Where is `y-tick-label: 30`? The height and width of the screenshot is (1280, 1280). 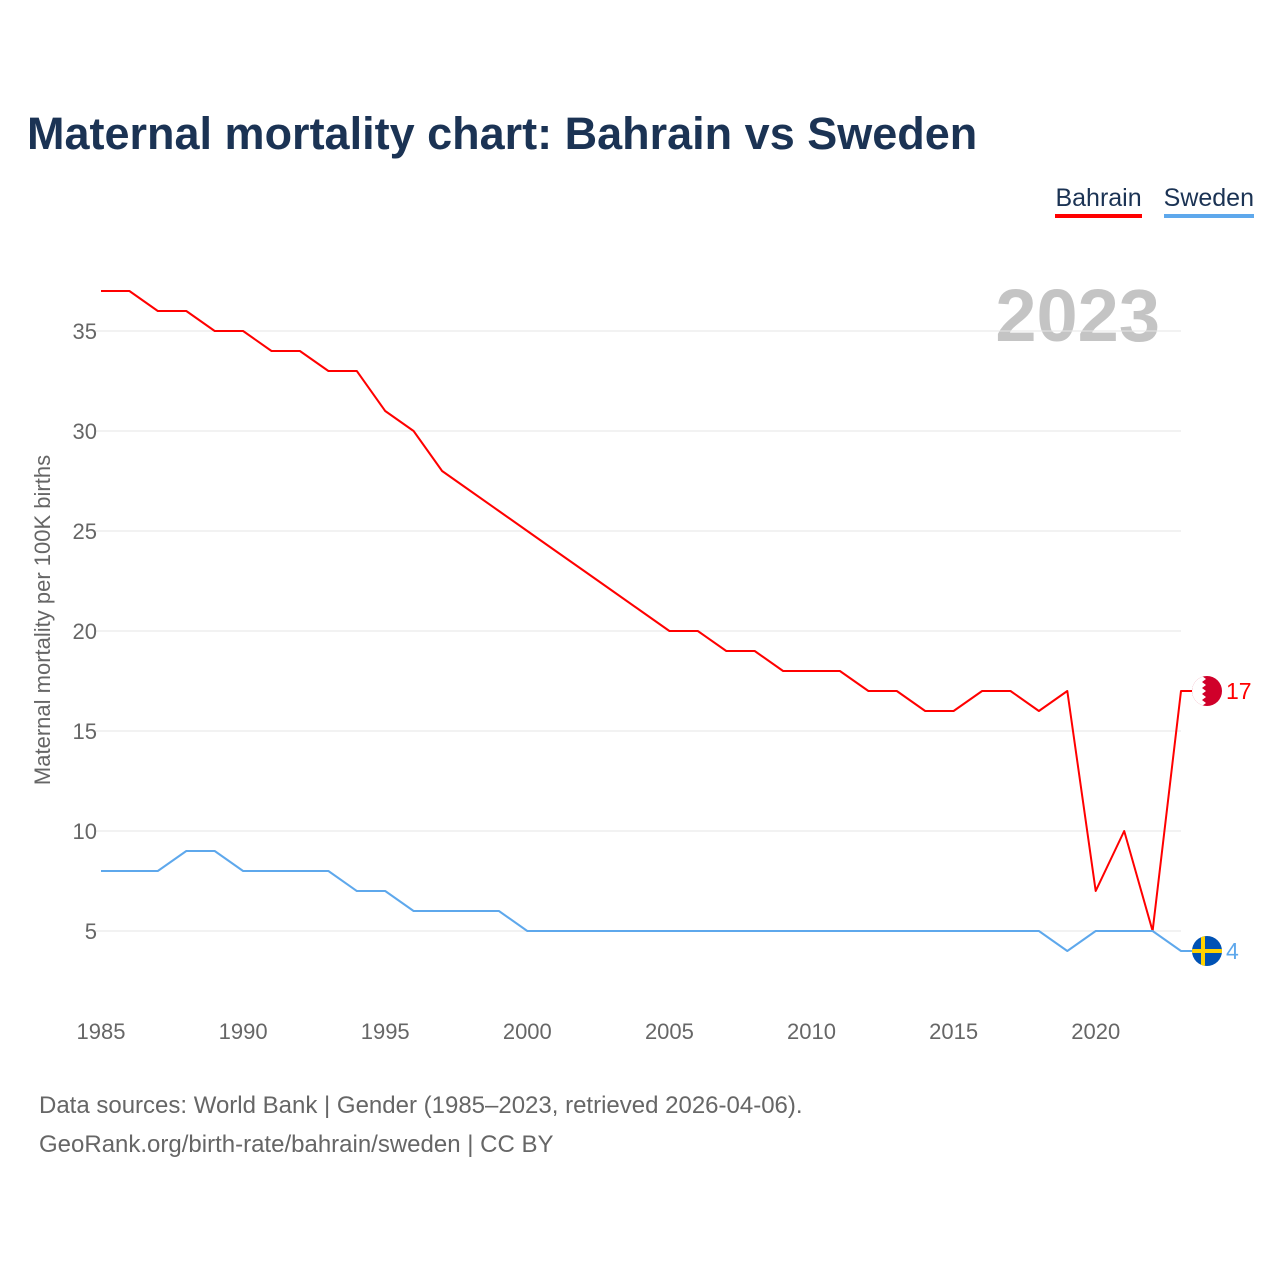
y-tick-label: 30 is located at coordinates (85, 431).